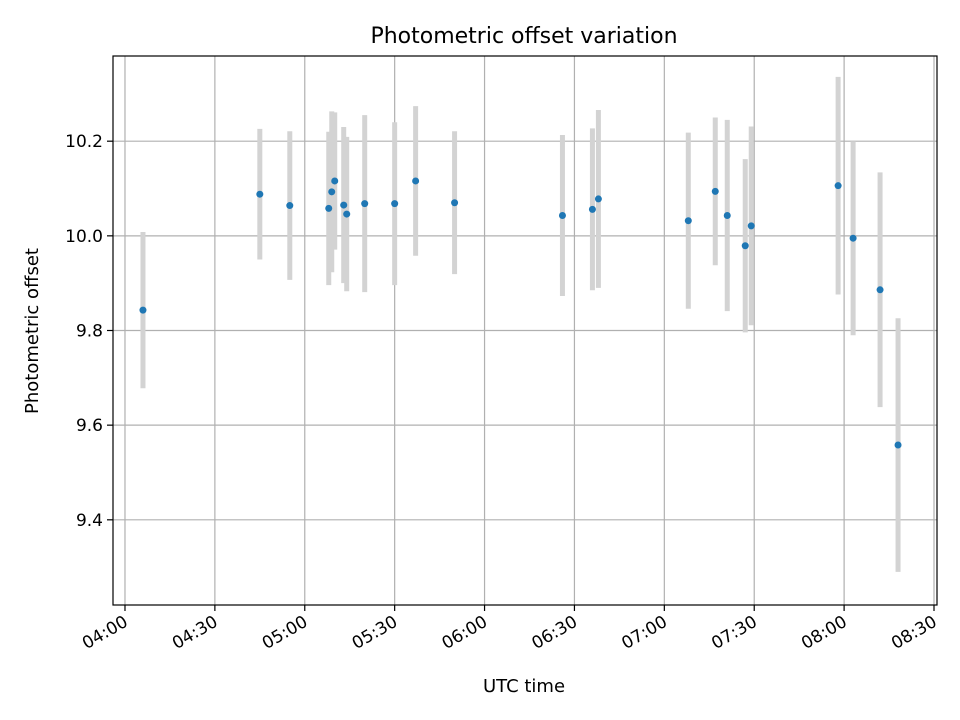 This screenshot has height=720, width=960. I want to click on y-tick-label: 9.4, so click(89, 521).